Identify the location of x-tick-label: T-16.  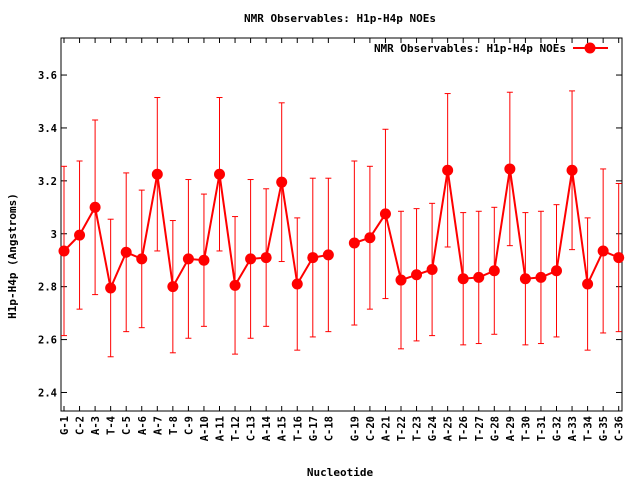
(298, 428).